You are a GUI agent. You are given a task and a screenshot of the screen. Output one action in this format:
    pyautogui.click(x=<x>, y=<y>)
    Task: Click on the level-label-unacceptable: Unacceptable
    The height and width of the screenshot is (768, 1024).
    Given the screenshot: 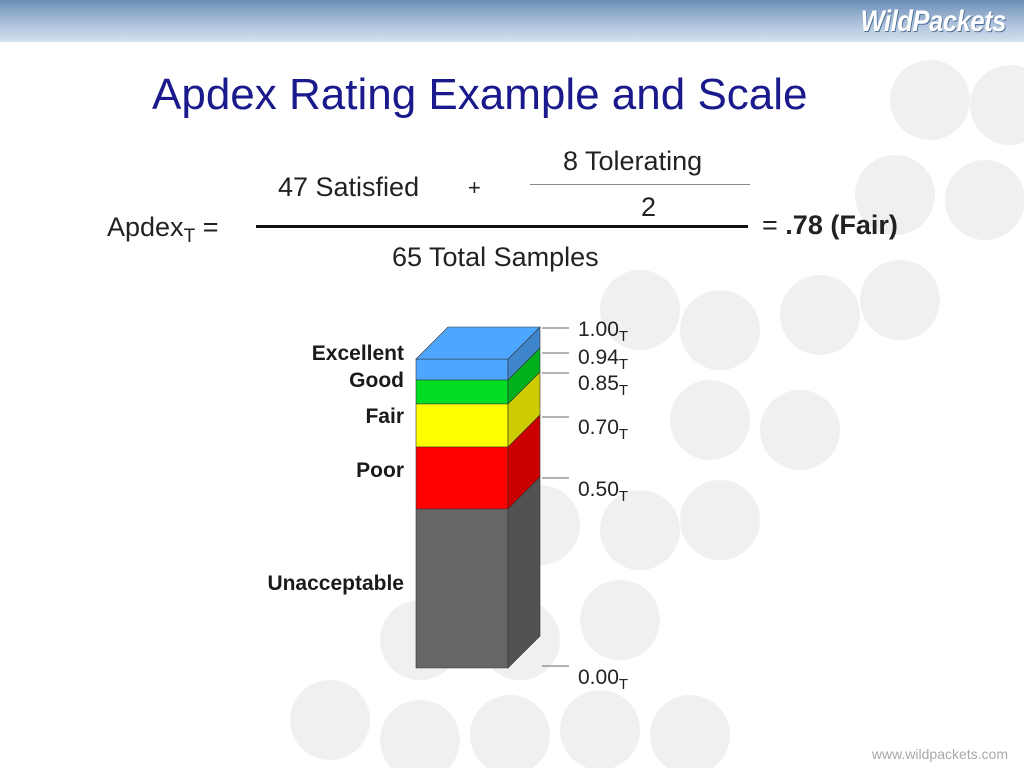 What is the action you would take?
    pyautogui.click(x=335, y=583)
    